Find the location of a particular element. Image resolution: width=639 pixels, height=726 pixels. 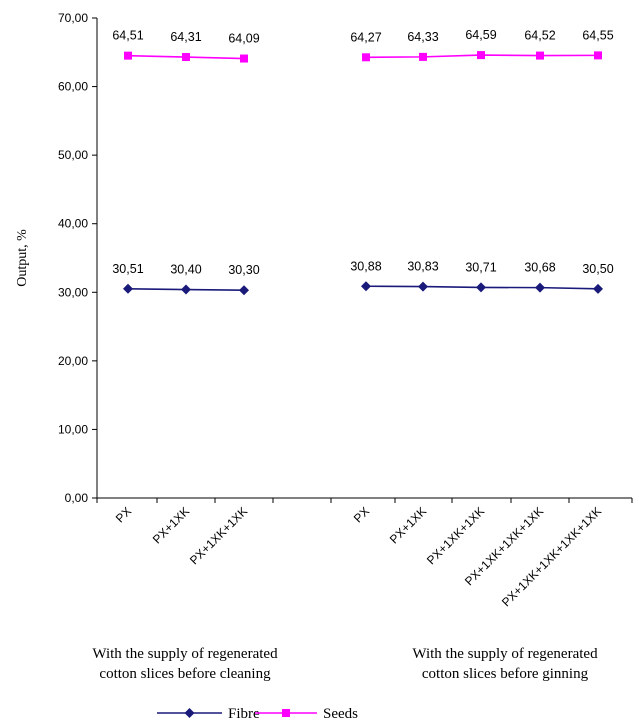

y-axis-title: Output, % is located at coordinates (22, 258).